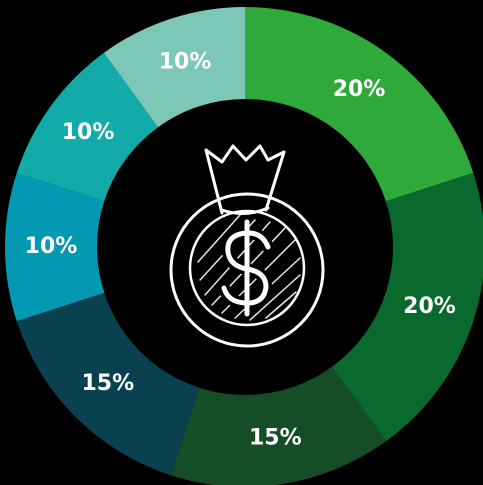  Describe the element at coordinates (245, 210) in the screenshot. I see `bag-tie` at that location.